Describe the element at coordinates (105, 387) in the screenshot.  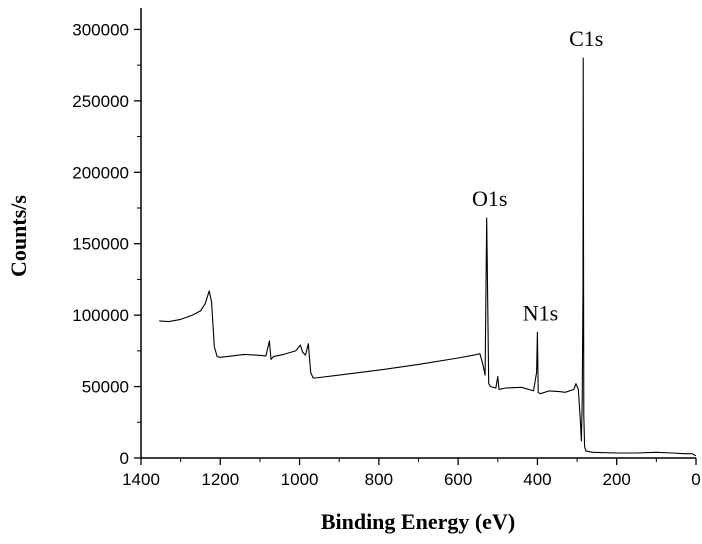
I see `y-tick-label: 50000` at that location.